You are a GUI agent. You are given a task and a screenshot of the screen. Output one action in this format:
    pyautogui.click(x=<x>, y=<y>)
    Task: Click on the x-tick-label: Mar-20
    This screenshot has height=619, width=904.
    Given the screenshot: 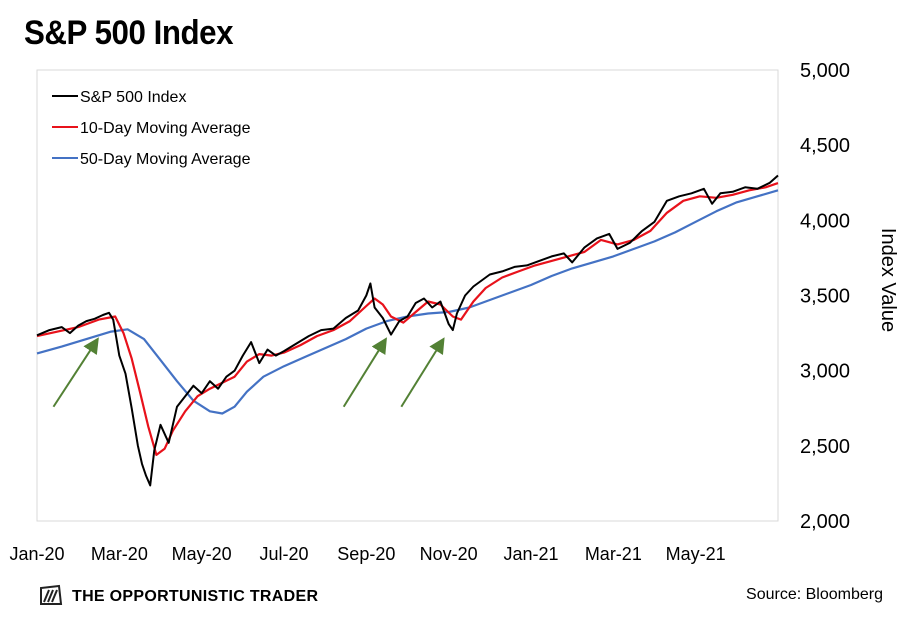 What is the action you would take?
    pyautogui.click(x=119, y=554)
    